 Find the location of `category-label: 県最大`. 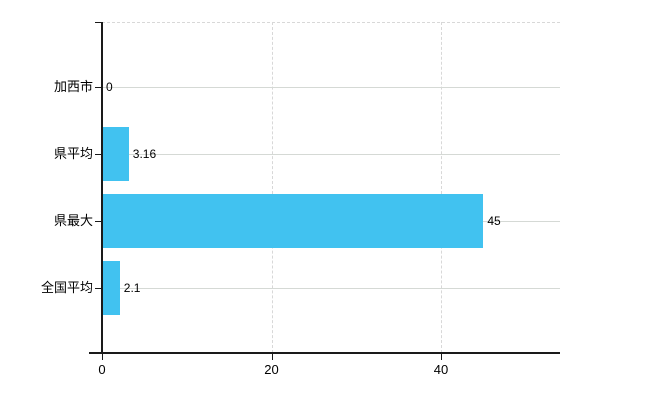

category-label: 県最大 is located at coordinates (73, 220).